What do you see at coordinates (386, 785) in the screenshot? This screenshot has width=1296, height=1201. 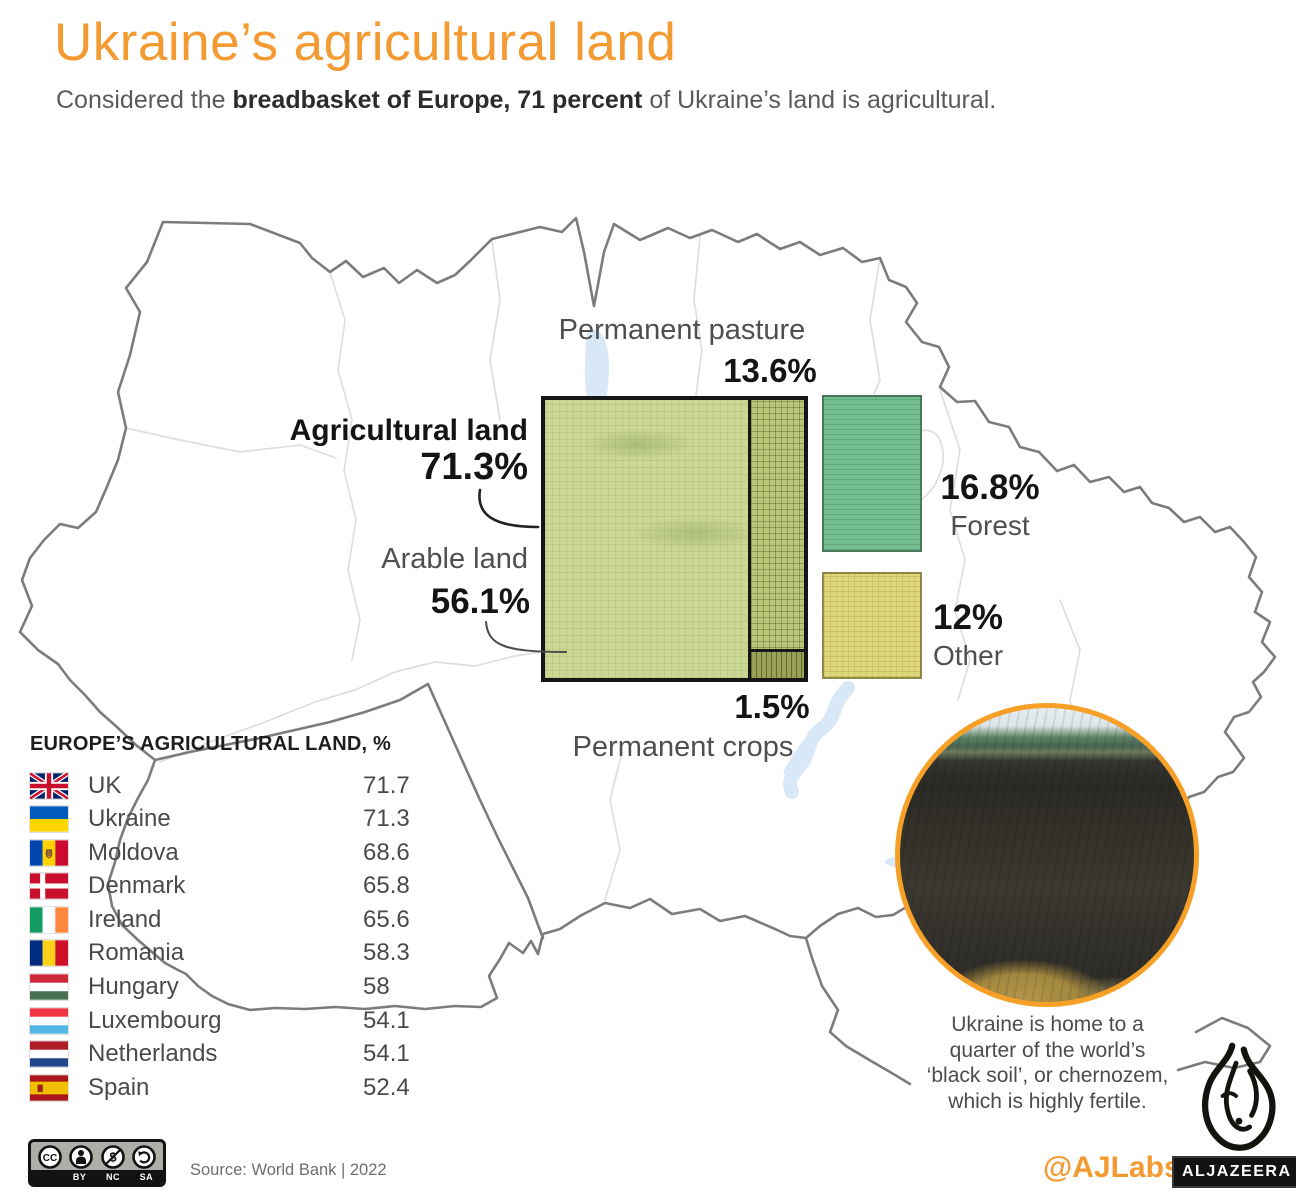 I see `country-value: 71.7` at bounding box center [386, 785].